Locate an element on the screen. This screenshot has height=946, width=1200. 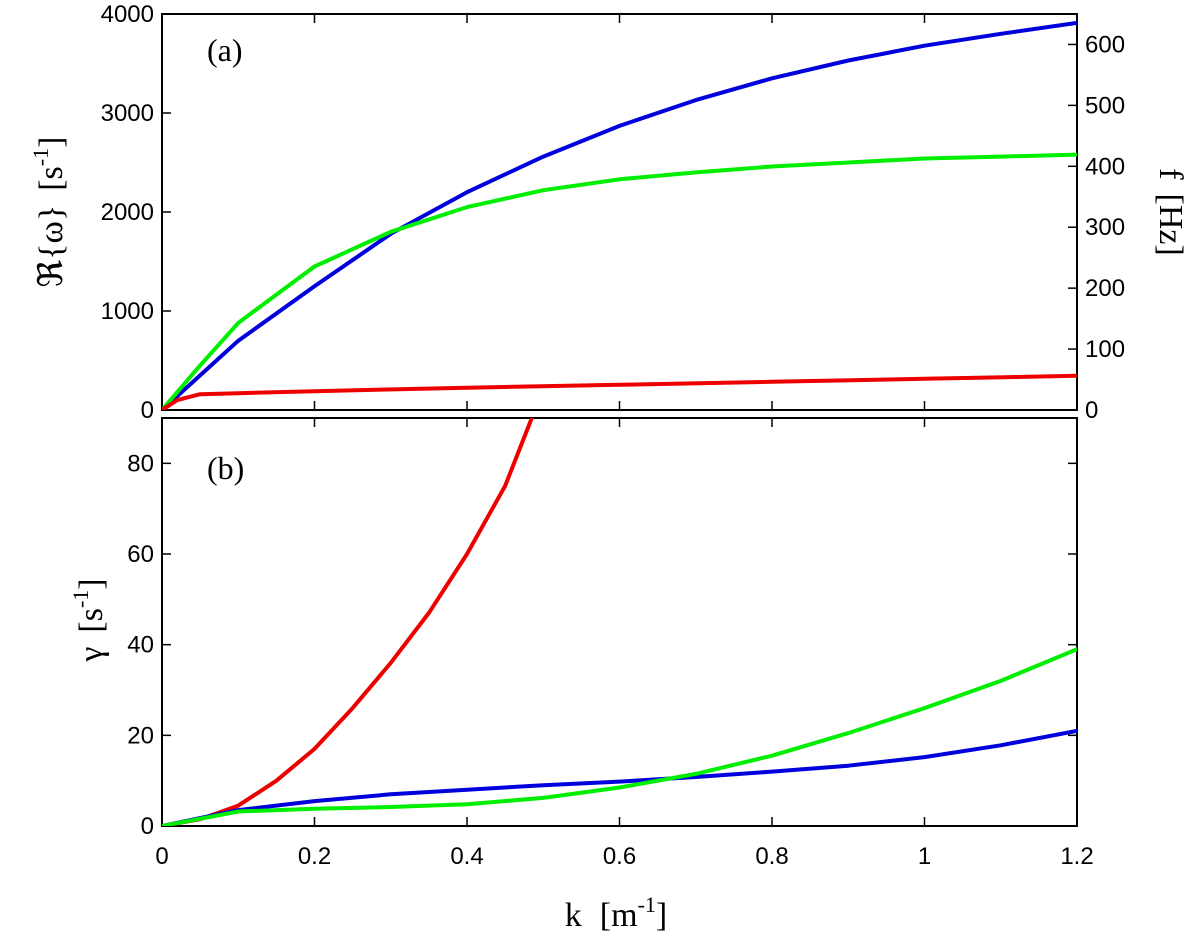
panel-a-ytick-label: 2000 is located at coordinates (127, 212).